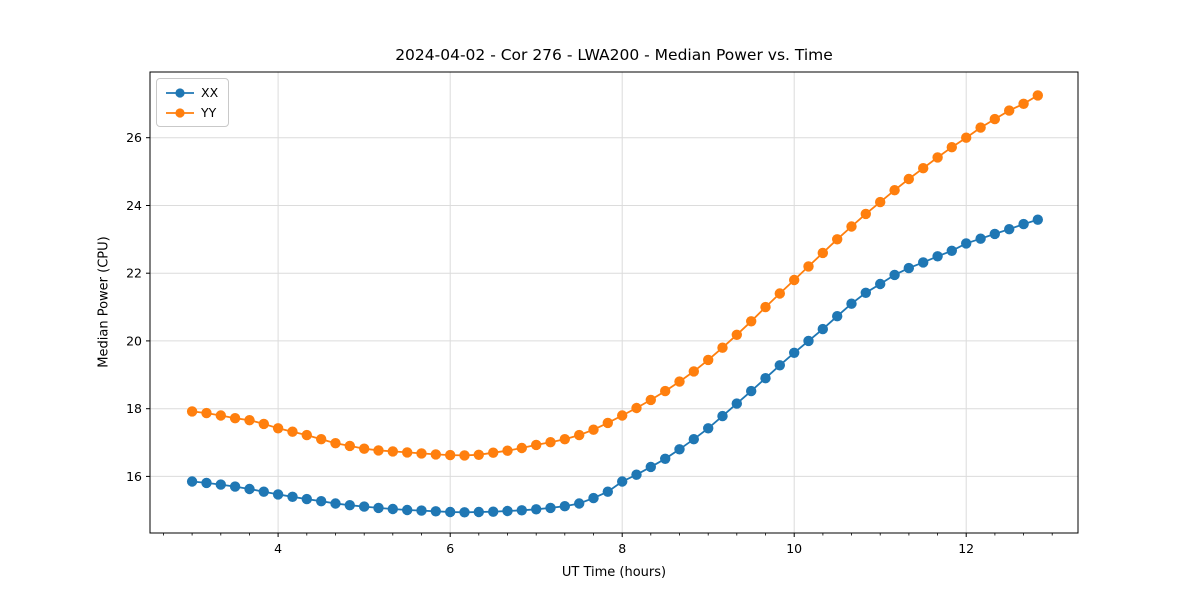 This screenshot has height=600, width=1200. Describe the element at coordinates (209, 112) in the screenshot. I see `legend-label-yy: YY` at that location.